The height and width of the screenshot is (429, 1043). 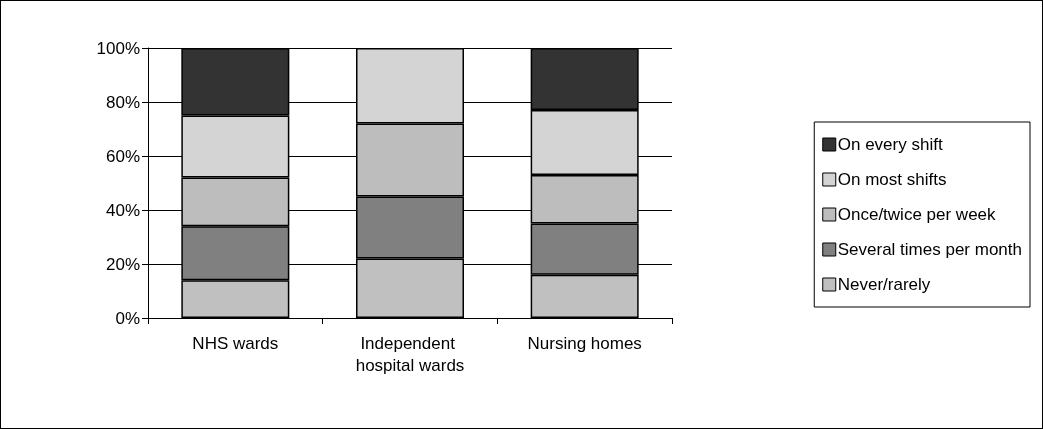 I want to click on y-tick-label: 100%, so click(x=118, y=48).